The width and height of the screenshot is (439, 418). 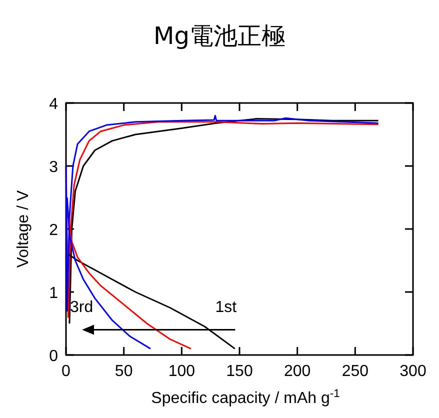 What do you see at coordinates (226, 307) in the screenshot?
I see `annotation: 1st` at bounding box center [226, 307].